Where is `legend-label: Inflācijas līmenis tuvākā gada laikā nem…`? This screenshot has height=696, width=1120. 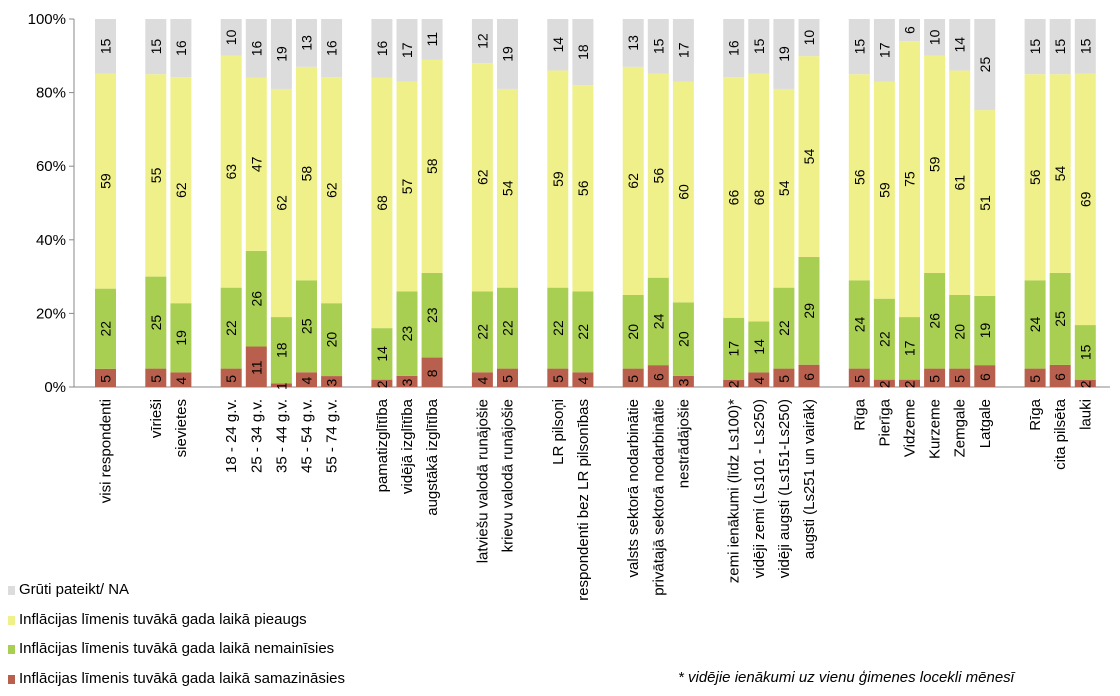
legend-label: Inflācijas līmenis tuvākā gada laikā nem… is located at coordinates (176, 648).